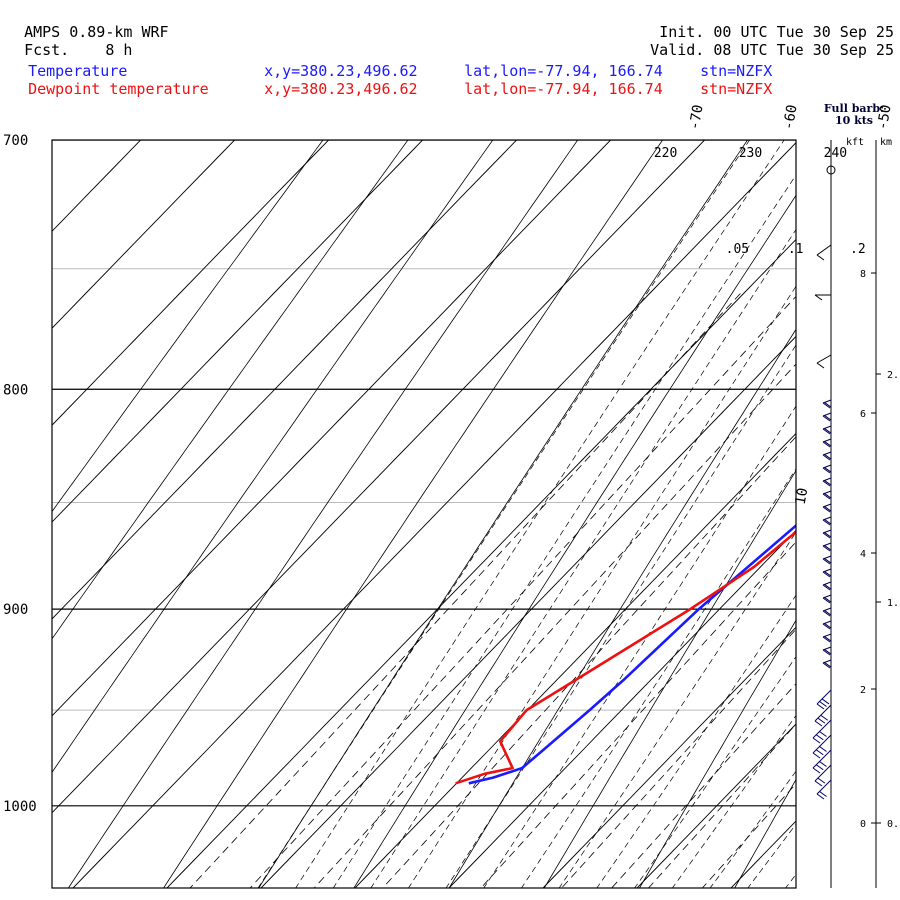  Describe the element at coordinates (855, 512) in the screenshot. I see `wind-height-panel: kft km 8 6 4 2 0 2. 1. 0.` at that location.